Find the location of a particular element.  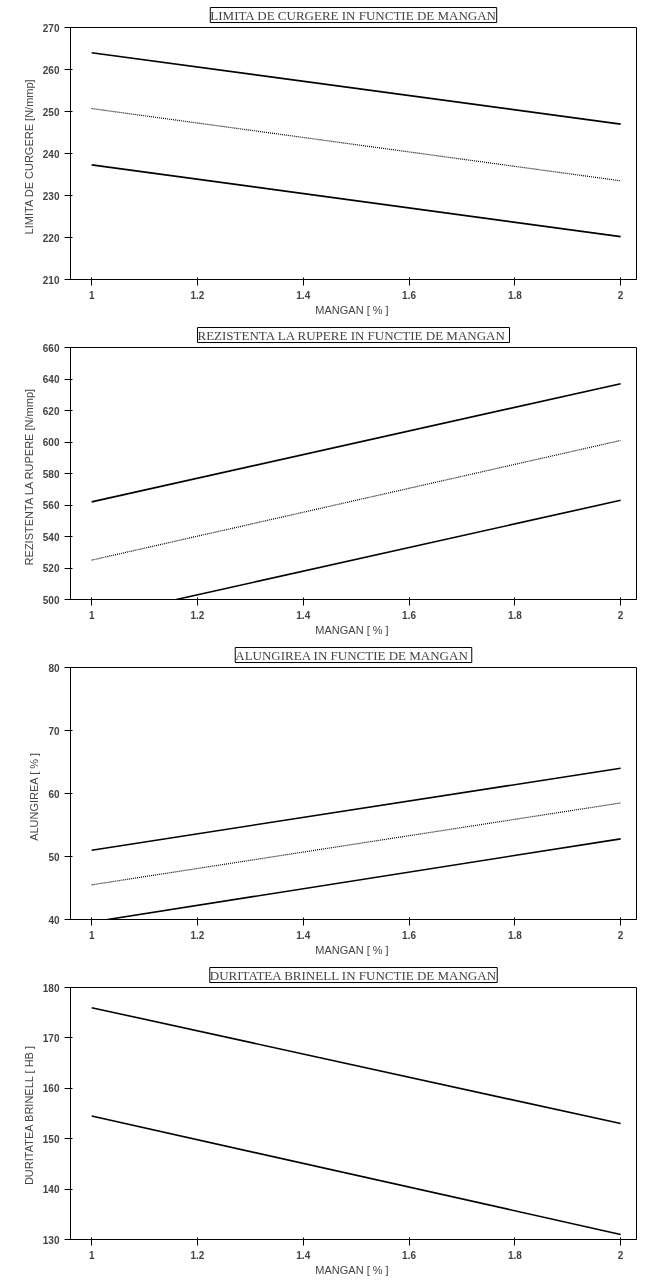

y-tick-label: 180 is located at coordinates (51, 988).